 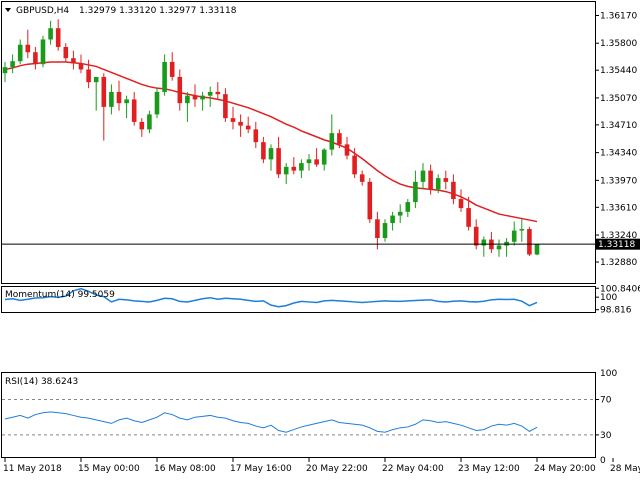 I want to click on price-tick-label: 1.34340, so click(x=618, y=154).